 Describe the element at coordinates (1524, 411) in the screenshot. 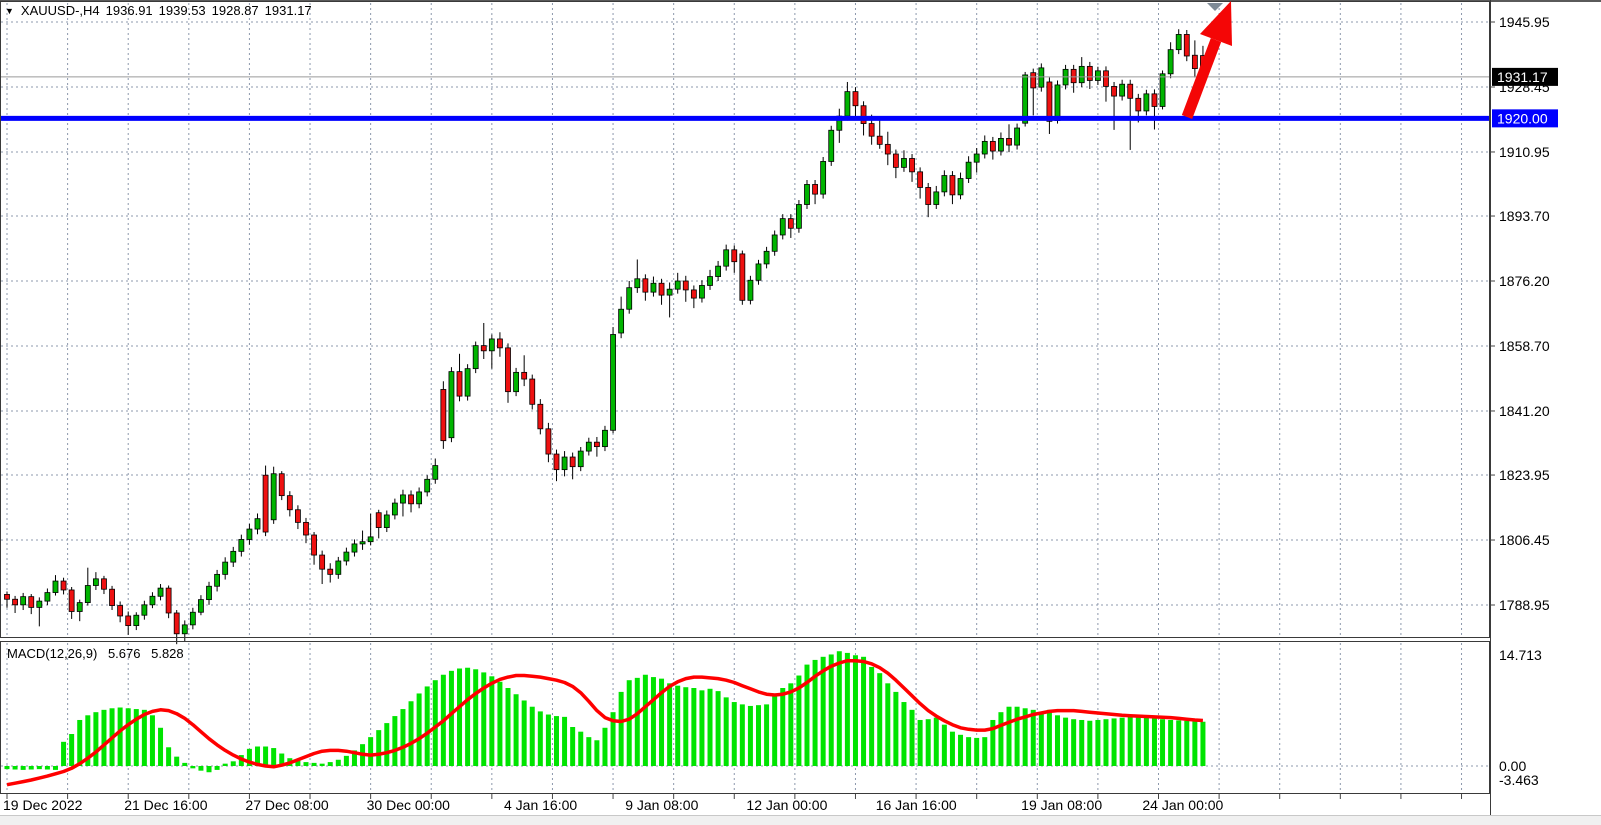

I see `svg-text: 1841.20` at that location.